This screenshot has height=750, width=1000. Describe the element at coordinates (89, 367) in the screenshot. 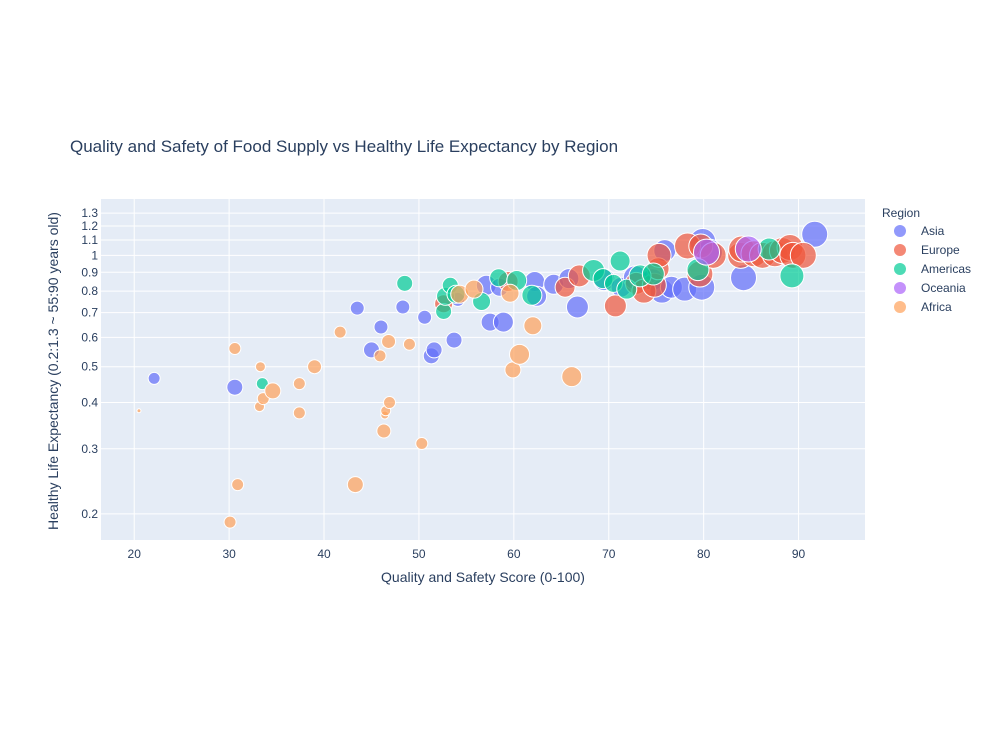

I see `y-tick-label: 0.5` at that location.